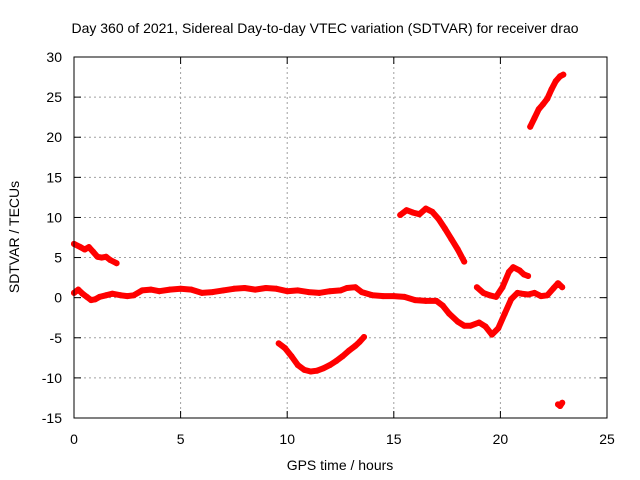 Image resolution: width=640 pixels, height=480 pixels. Describe the element at coordinates (340, 465) in the screenshot. I see `x-axis-label: GPS time / hours` at that location.